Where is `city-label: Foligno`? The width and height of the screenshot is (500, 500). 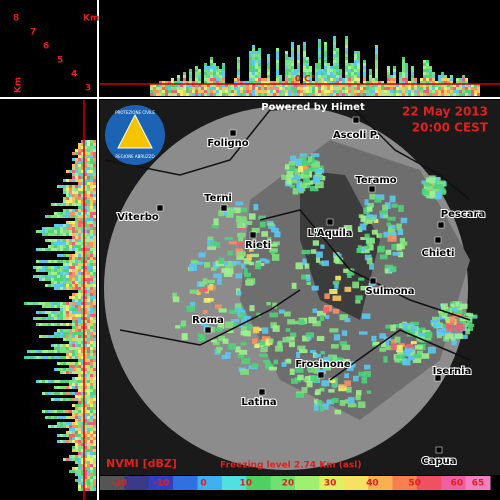 city-label: Foligno is located at coordinates (227, 143).